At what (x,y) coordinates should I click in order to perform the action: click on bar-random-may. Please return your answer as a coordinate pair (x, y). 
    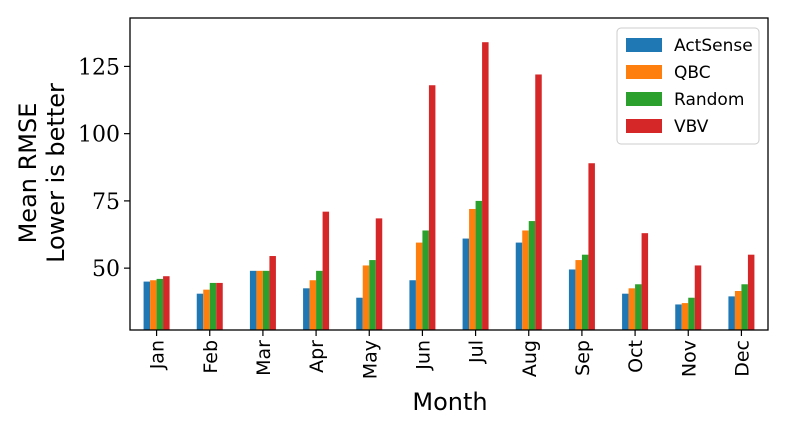
    Looking at the image, I should click on (372, 295).